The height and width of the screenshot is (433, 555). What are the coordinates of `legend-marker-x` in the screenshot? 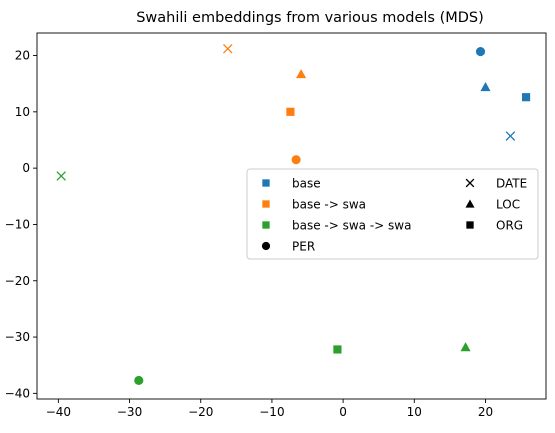 It's located at (470, 183).